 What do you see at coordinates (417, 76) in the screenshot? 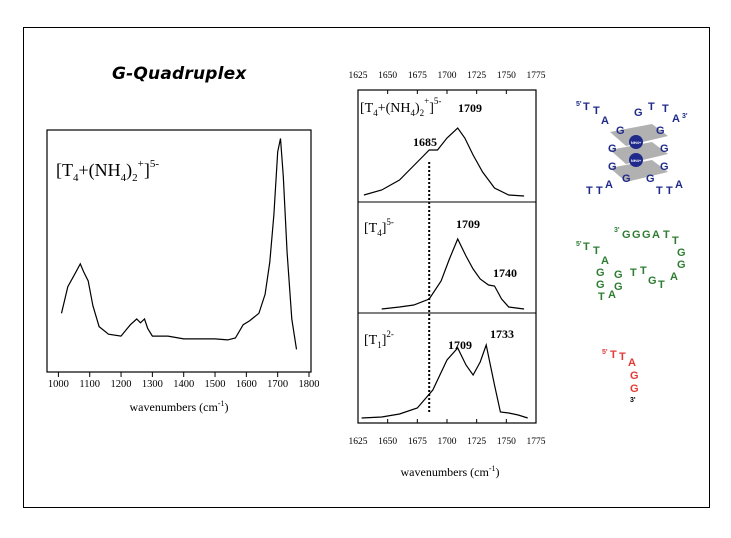
I see `top-x-tick-label: 1675` at bounding box center [417, 76].